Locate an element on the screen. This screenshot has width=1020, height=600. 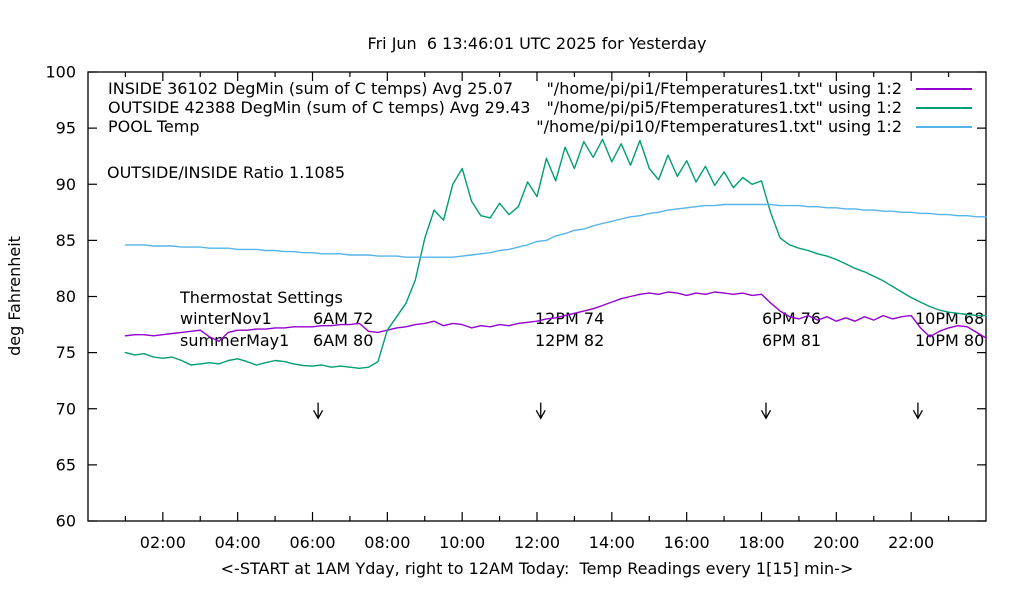
thermostat-setting-label: 10PM 80 is located at coordinates (949, 340).